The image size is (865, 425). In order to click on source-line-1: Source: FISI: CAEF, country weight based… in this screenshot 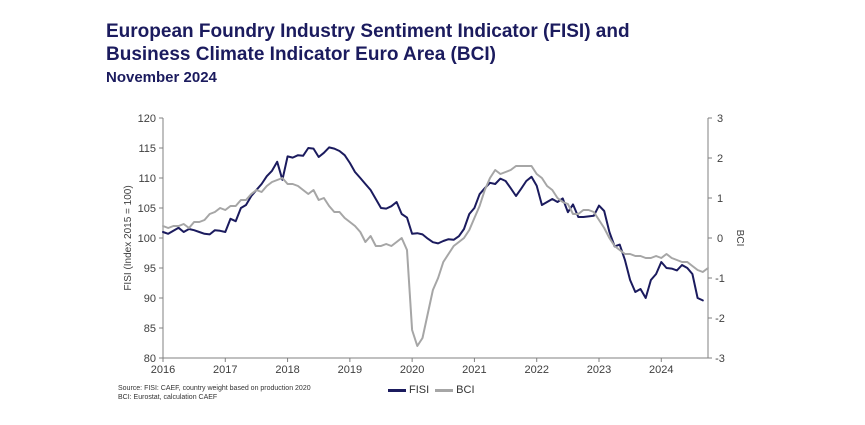, I will do `click(214, 388)`.